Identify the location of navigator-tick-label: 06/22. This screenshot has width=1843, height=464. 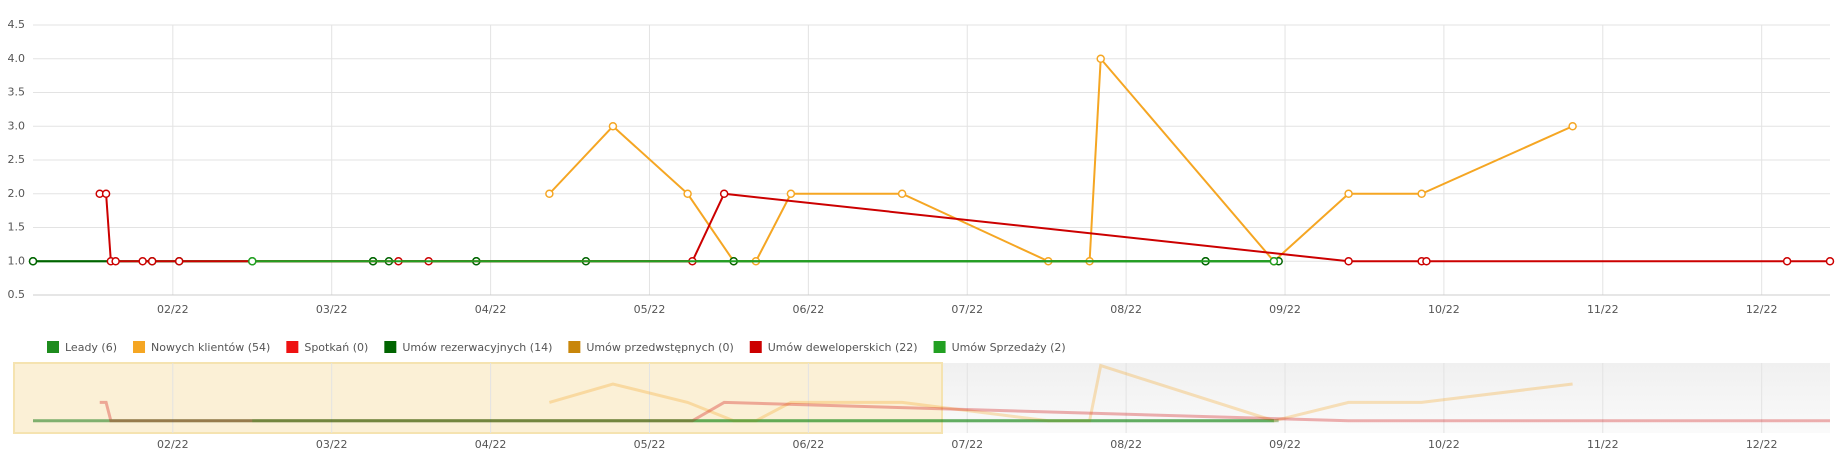
(809, 444).